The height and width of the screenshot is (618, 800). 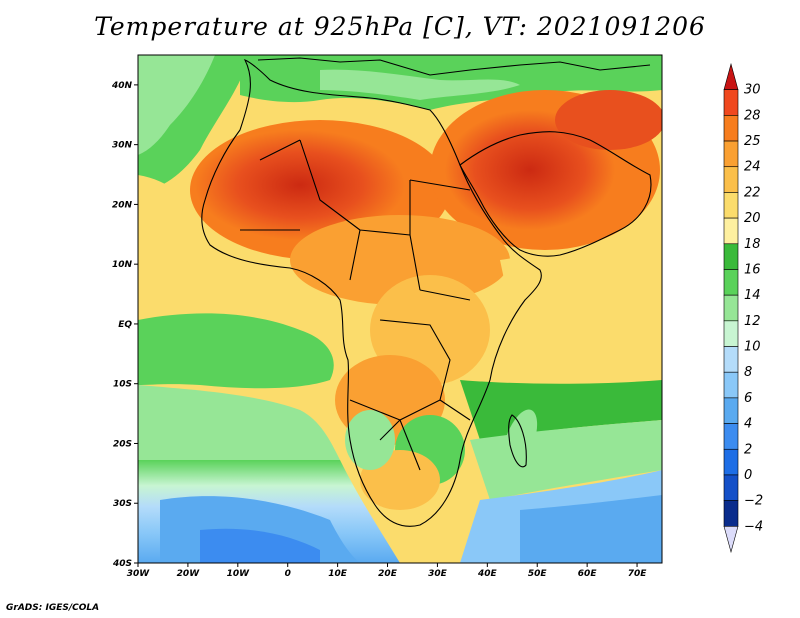 I want to click on colorbar-level-label: 30, so click(x=752, y=90).